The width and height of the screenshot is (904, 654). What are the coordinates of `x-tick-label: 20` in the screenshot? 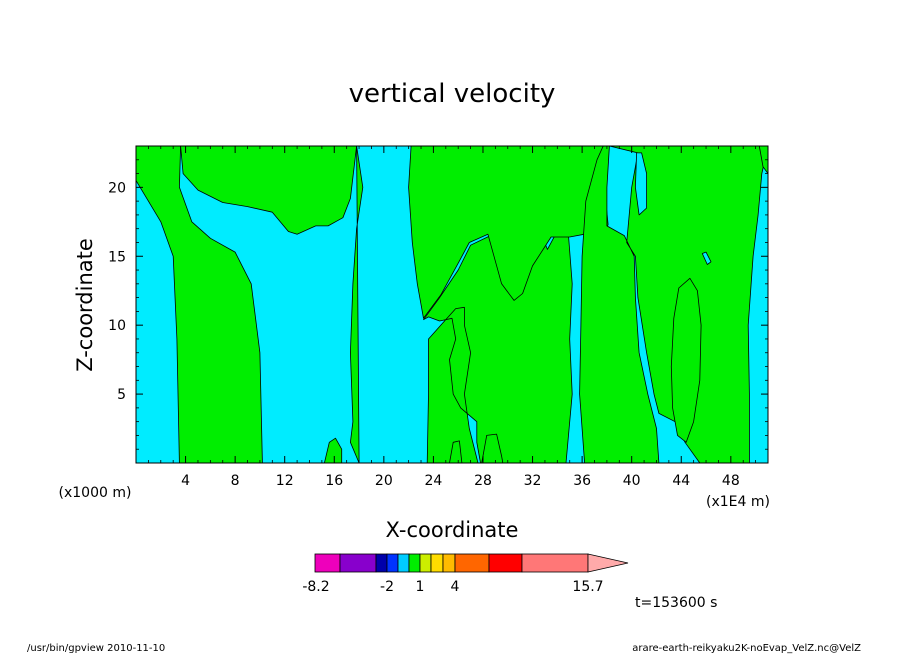 It's located at (384, 481).